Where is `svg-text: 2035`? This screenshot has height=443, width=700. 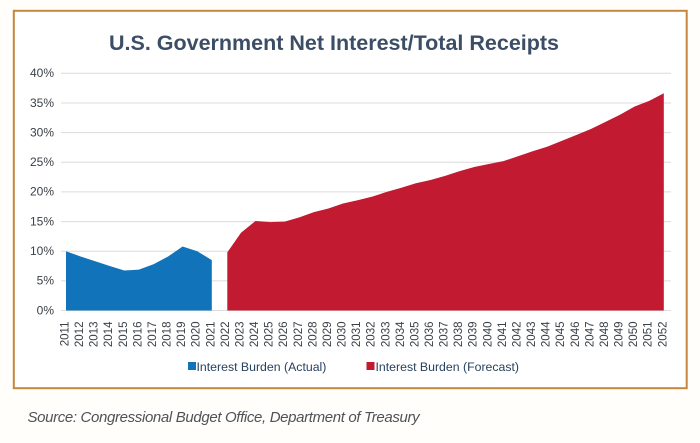
svg-text: 2035 is located at coordinates (415, 335).